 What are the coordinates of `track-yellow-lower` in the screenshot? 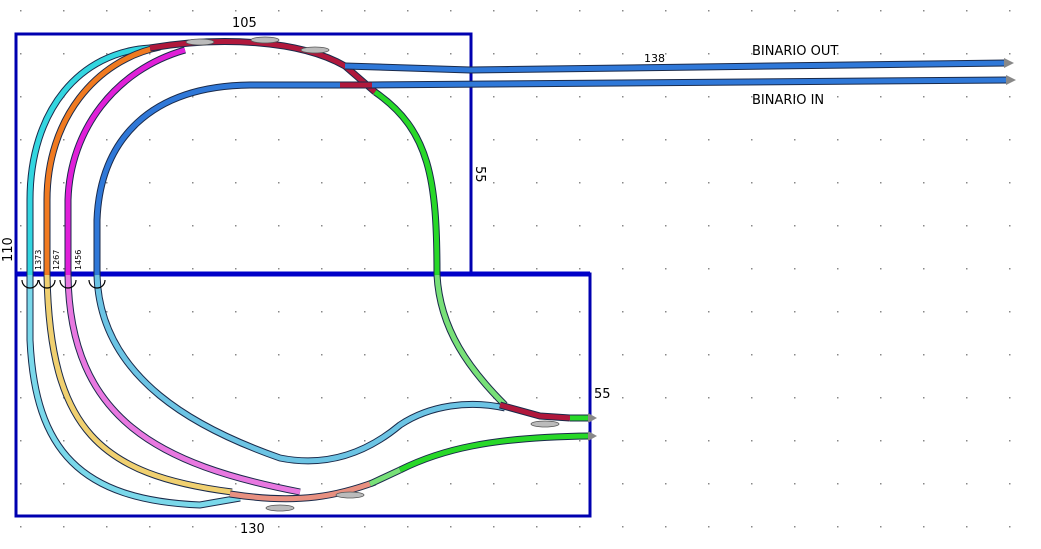 It's located at (138, 384).